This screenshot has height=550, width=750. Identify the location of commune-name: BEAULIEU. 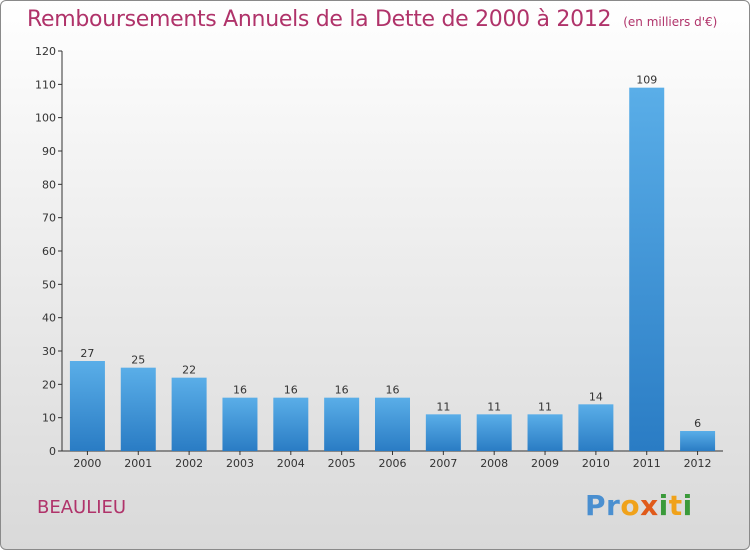
(82, 507).